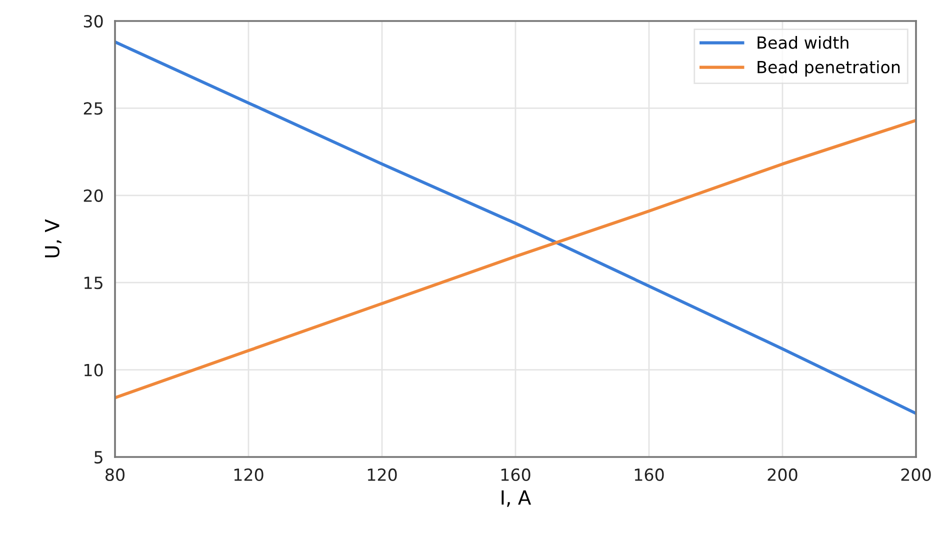  I want to click on y-axis-title: U, V, so click(53, 238).